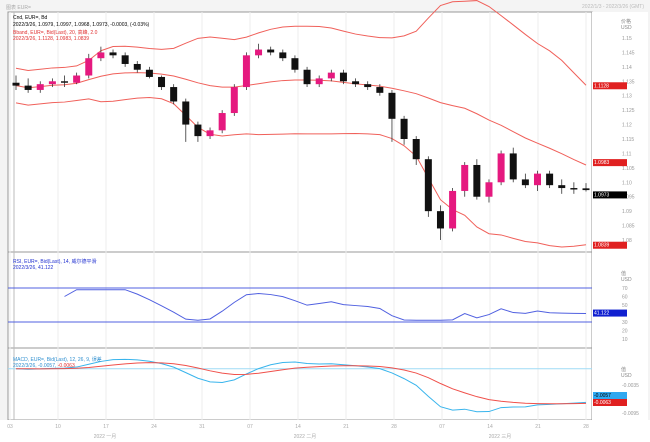 The width and height of the screenshot is (650, 442). What do you see at coordinates (627, 241) in the screenshot?
I see `price-tick-label: 1.08` at bounding box center [627, 241].